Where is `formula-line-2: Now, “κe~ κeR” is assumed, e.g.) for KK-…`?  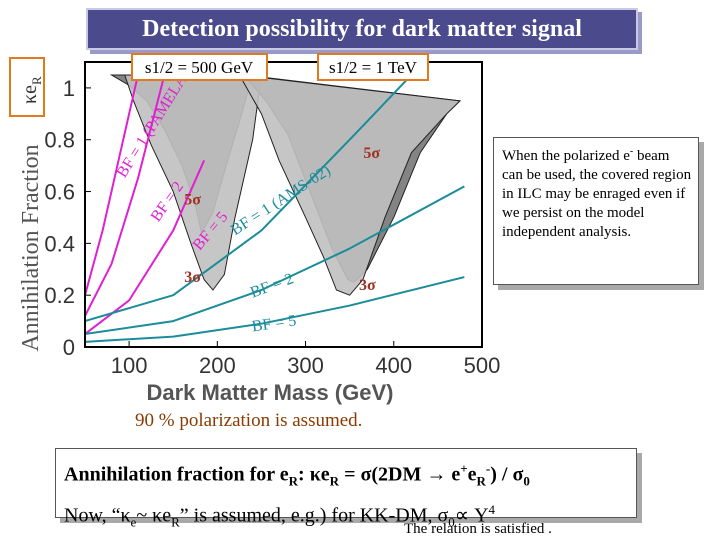 formula-line-2: Now, “κe~ κeR” is assumed, e.g.) for KK-… is located at coordinates (280, 515).